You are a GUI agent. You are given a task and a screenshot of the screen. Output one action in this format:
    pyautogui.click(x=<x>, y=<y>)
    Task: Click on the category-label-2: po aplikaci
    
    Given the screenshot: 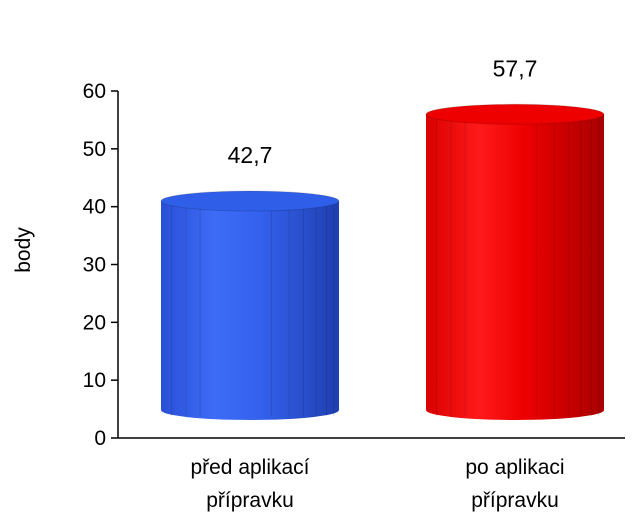 What is the action you would take?
    pyautogui.click(x=514, y=467)
    